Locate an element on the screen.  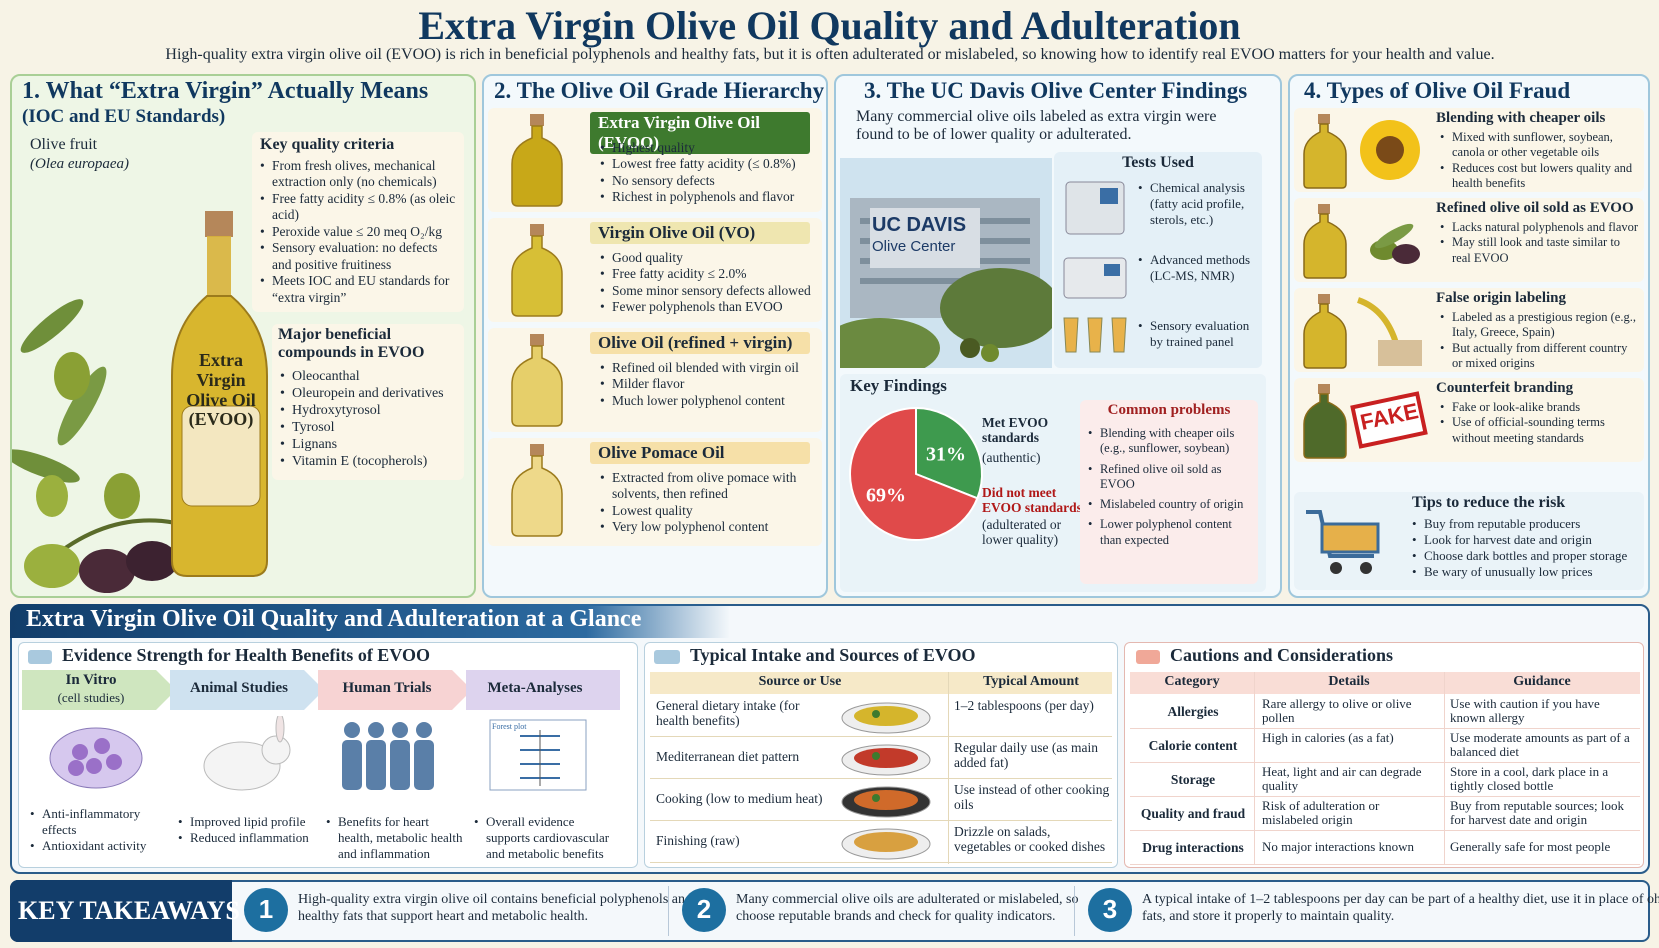
grade-detail-item: Good quality is located at coordinates (710, 258).